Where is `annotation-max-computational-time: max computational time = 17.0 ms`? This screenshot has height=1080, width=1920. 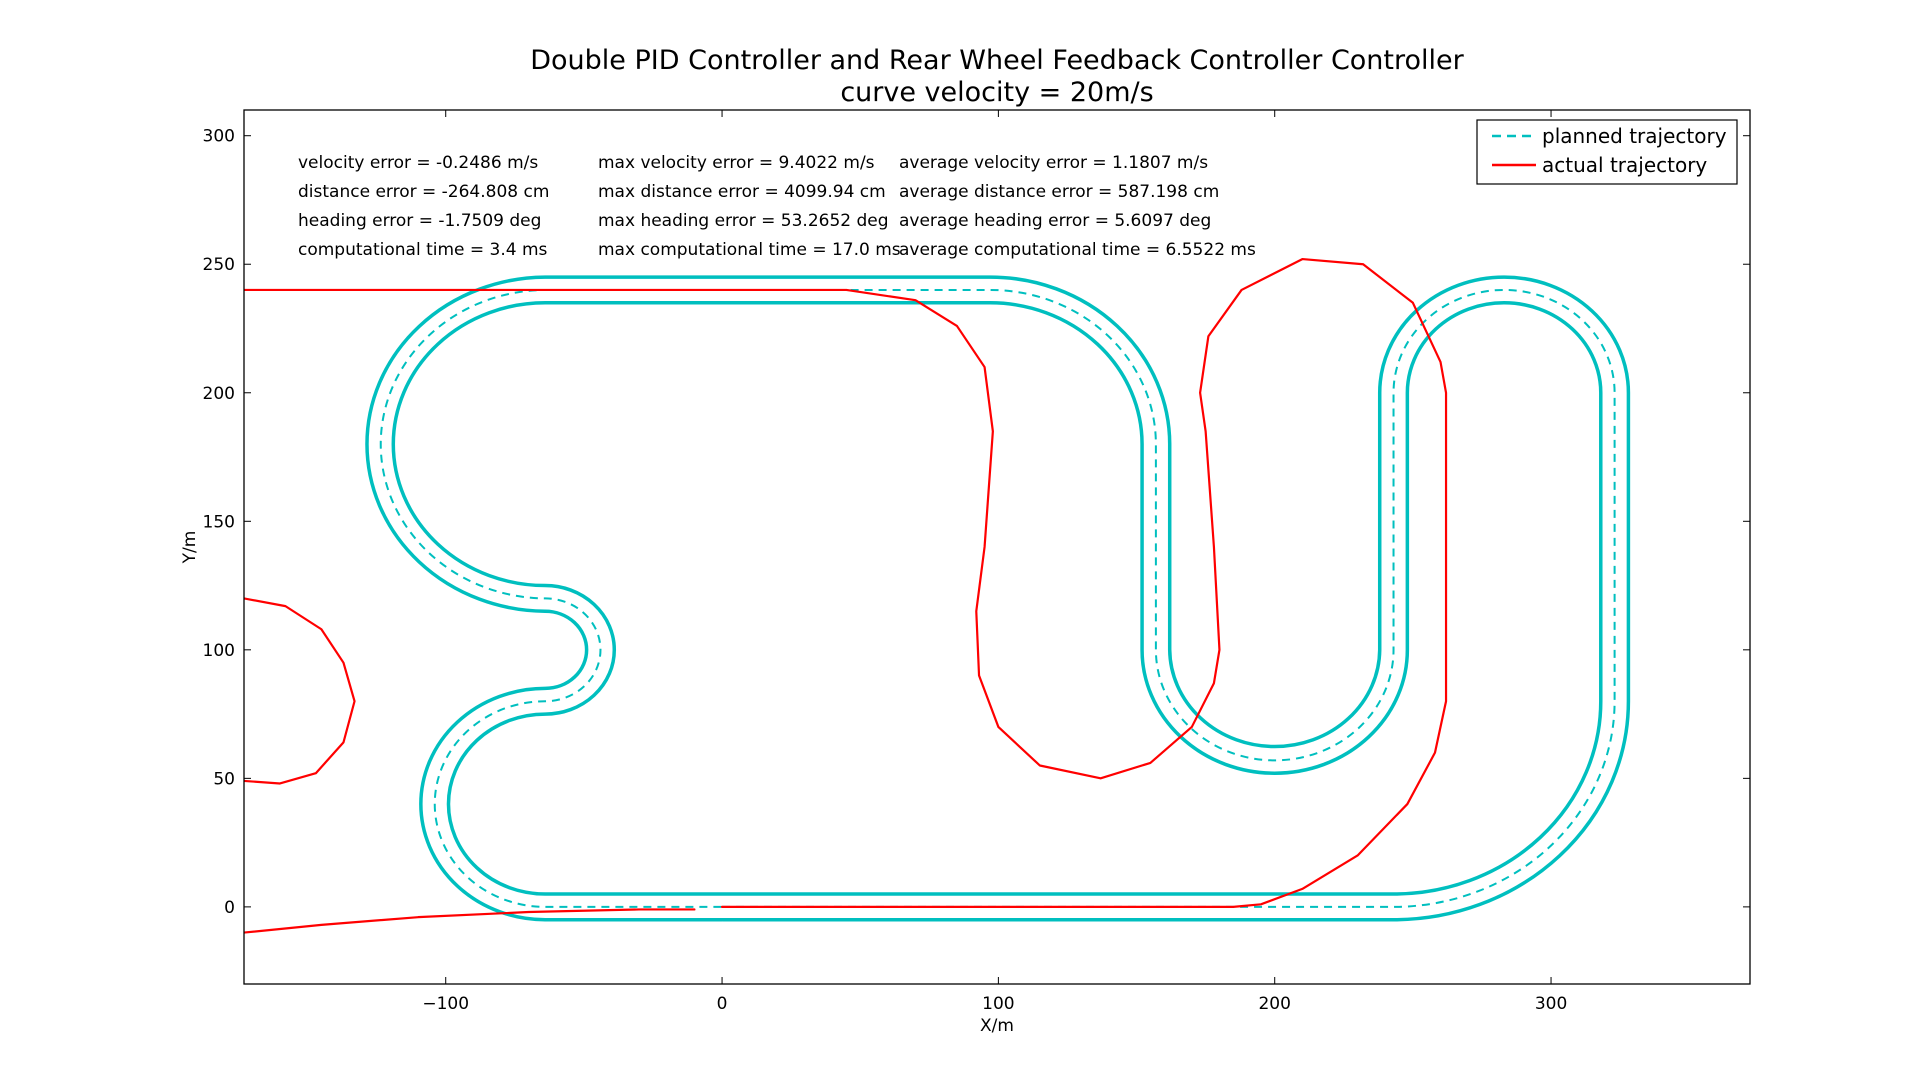
annotation-max-computational-time: max computational time = 17.0 ms is located at coordinates (749, 250).